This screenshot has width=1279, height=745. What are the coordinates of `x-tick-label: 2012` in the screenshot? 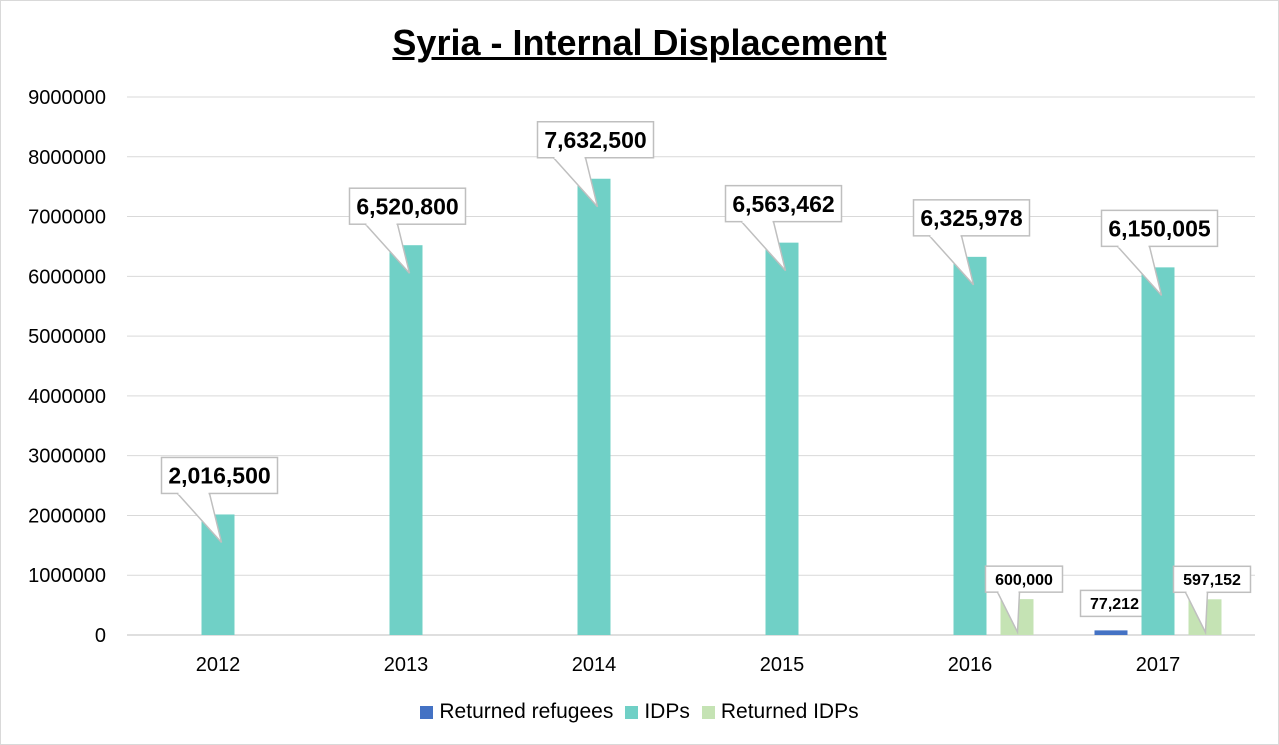 It's located at (218, 665).